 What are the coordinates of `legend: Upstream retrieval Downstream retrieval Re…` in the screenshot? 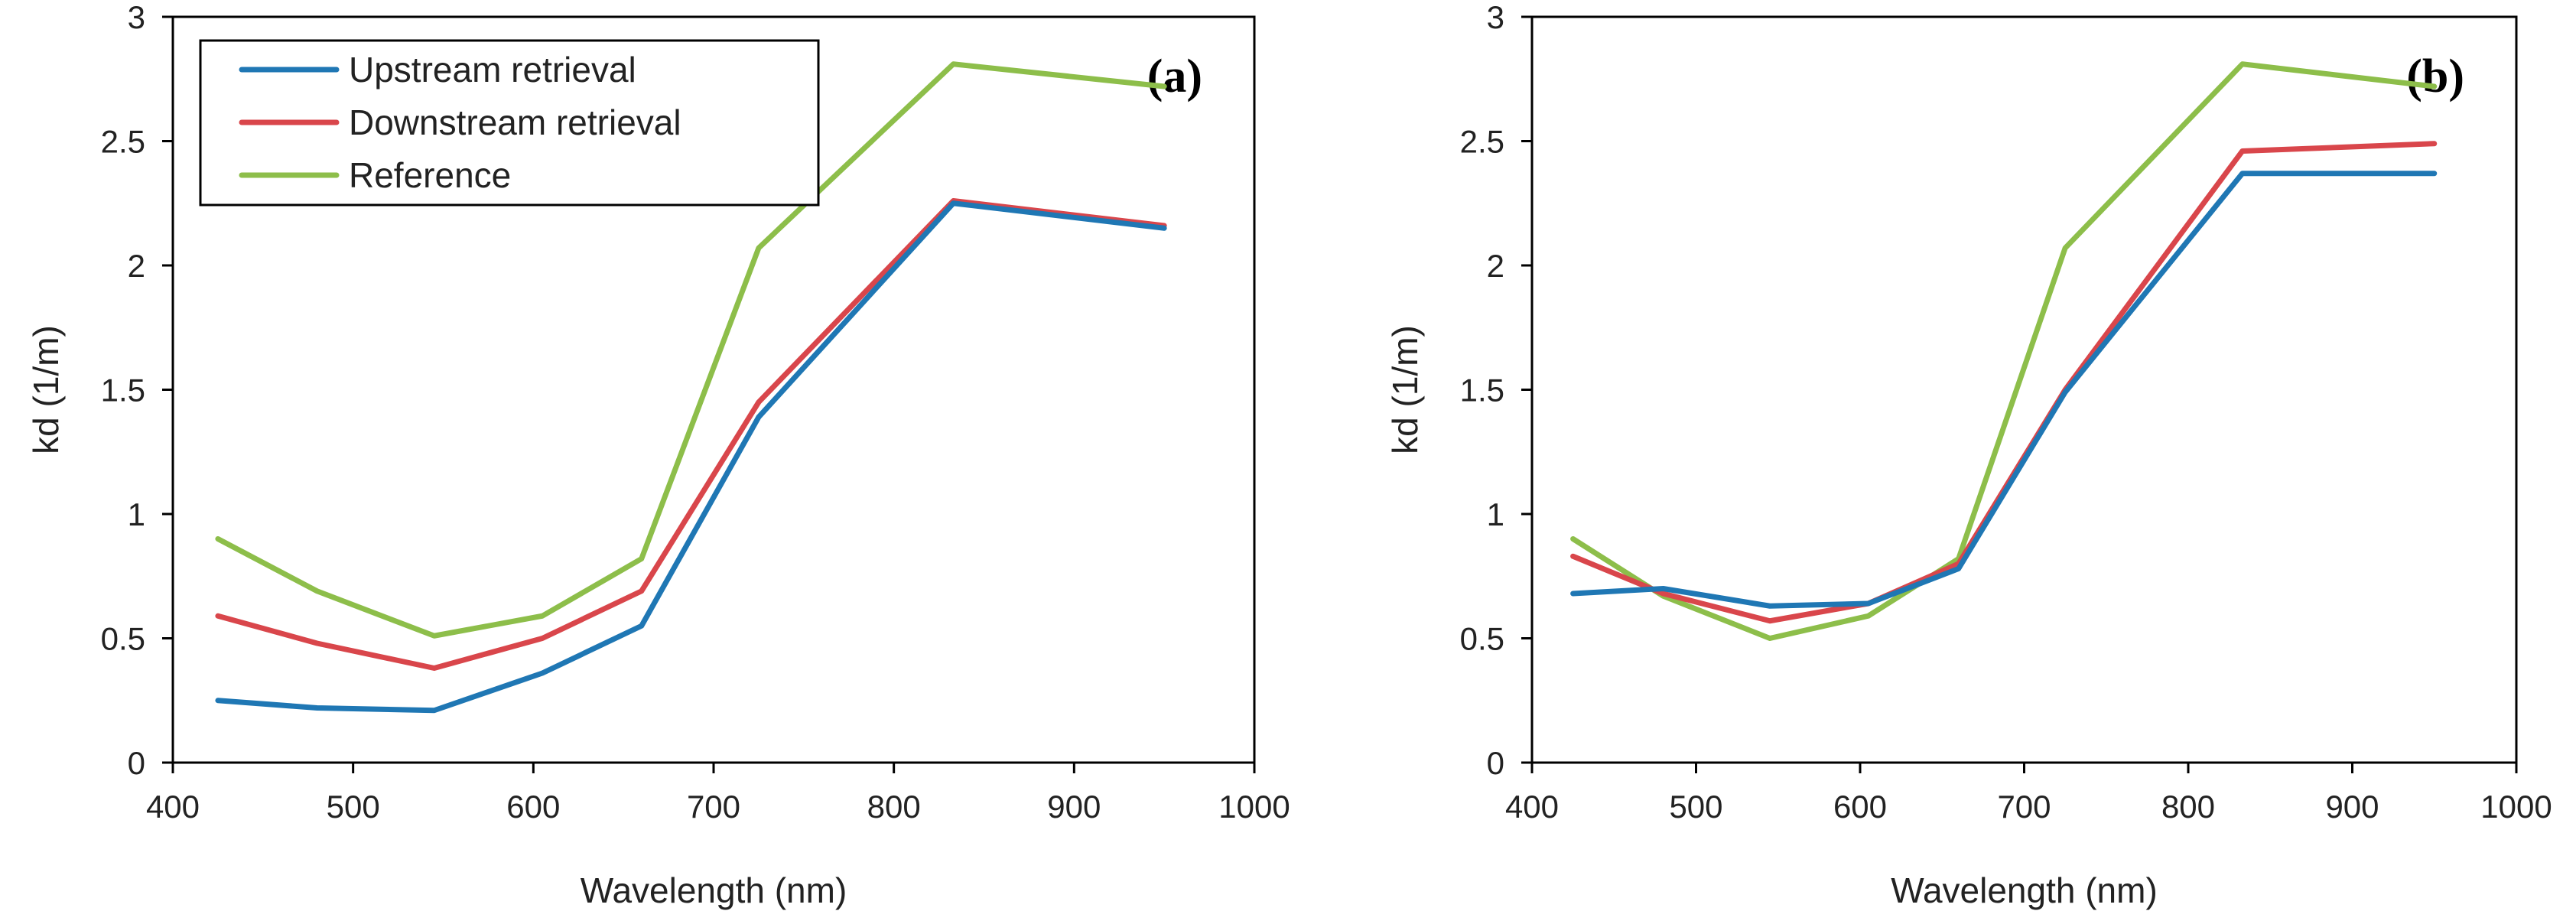 It's located at (509, 123).